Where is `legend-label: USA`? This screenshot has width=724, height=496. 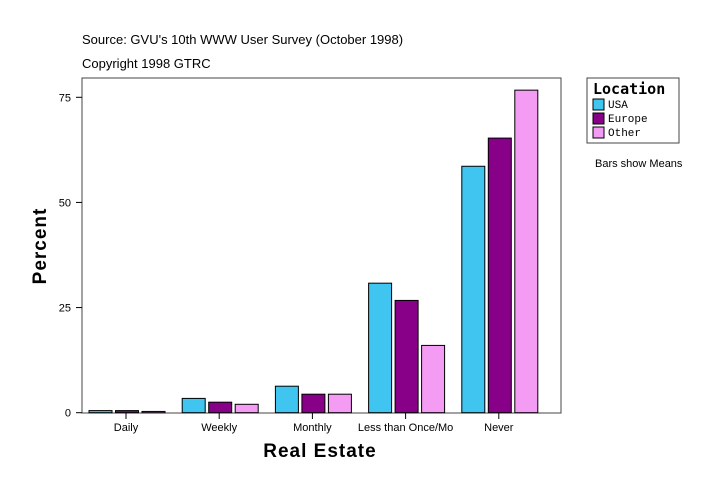 legend-label: USA is located at coordinates (618, 106).